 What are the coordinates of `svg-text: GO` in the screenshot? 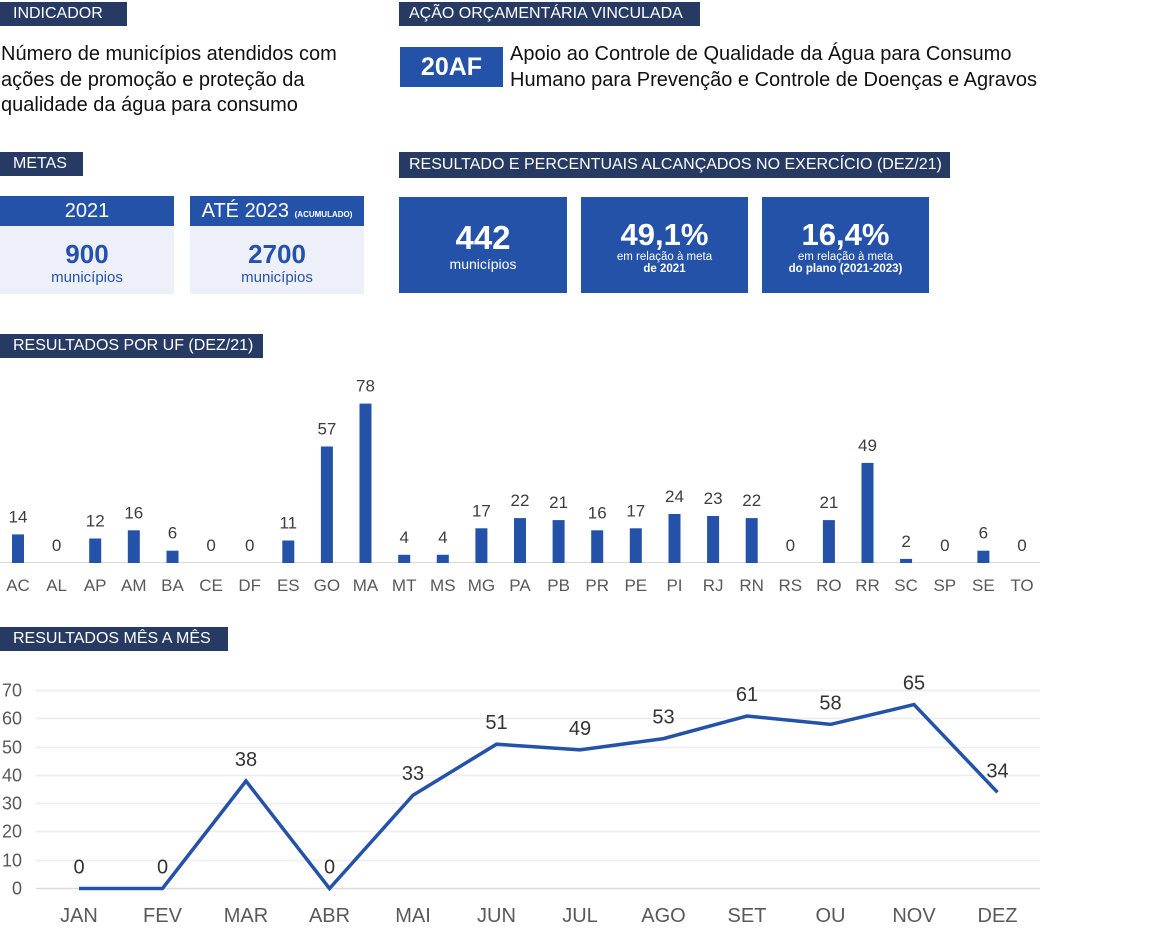 It's located at (327, 585).